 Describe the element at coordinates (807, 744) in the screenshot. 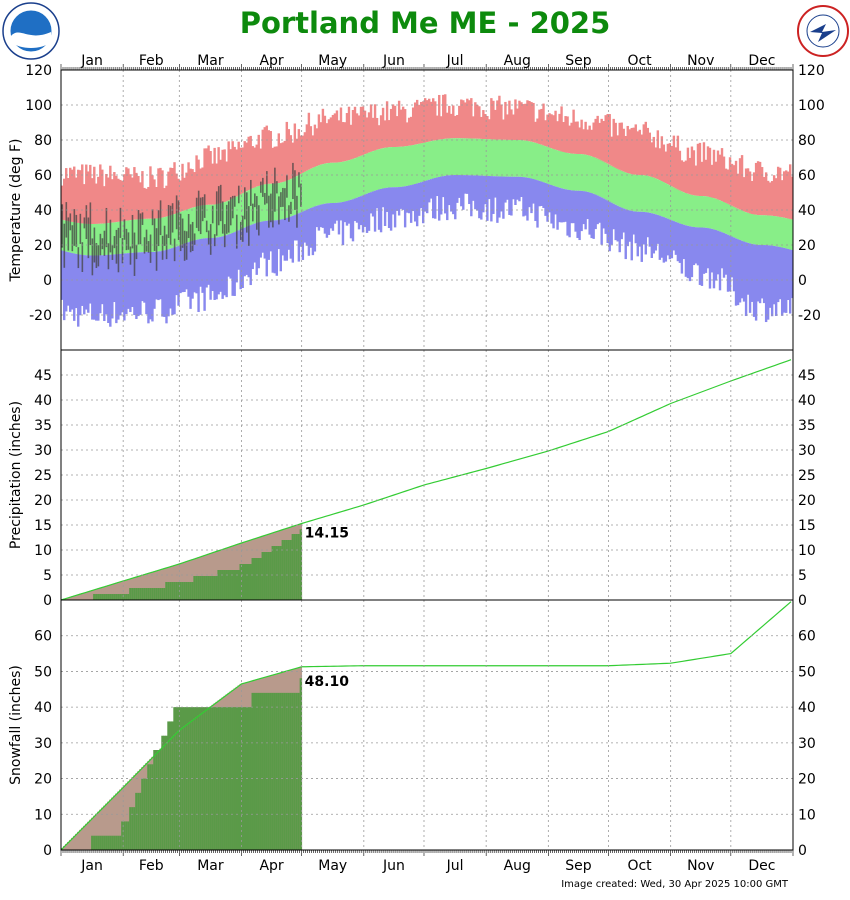

I see `y-tick-label-right: 30` at that location.